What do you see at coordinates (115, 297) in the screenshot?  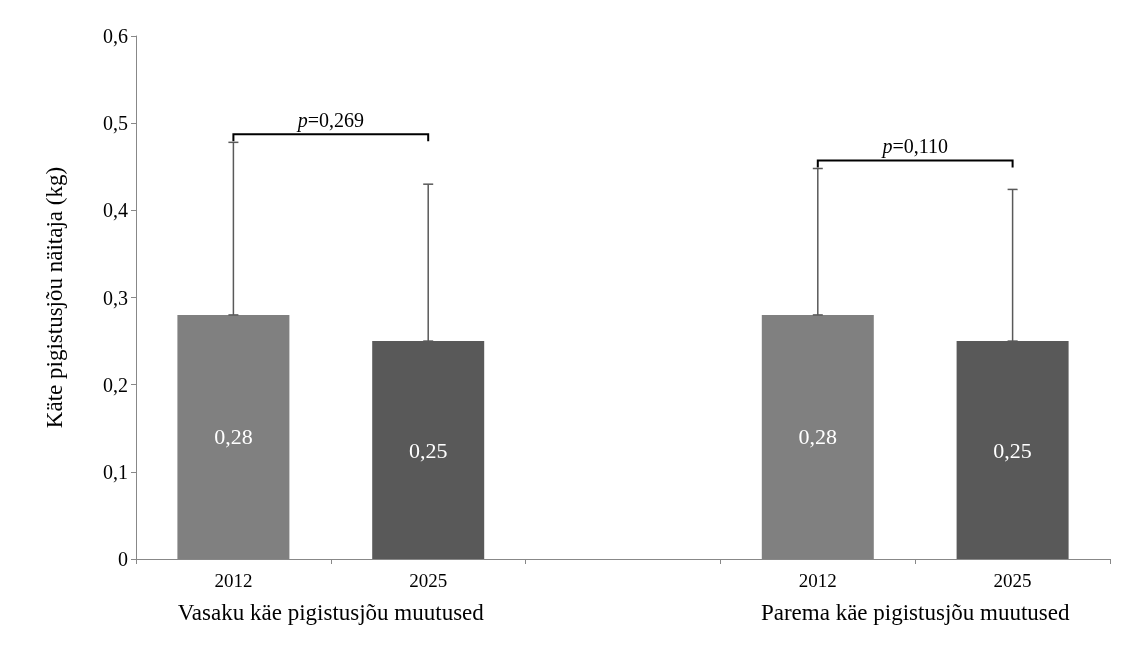 I see `y-tick-label: 0,3` at bounding box center [115, 297].